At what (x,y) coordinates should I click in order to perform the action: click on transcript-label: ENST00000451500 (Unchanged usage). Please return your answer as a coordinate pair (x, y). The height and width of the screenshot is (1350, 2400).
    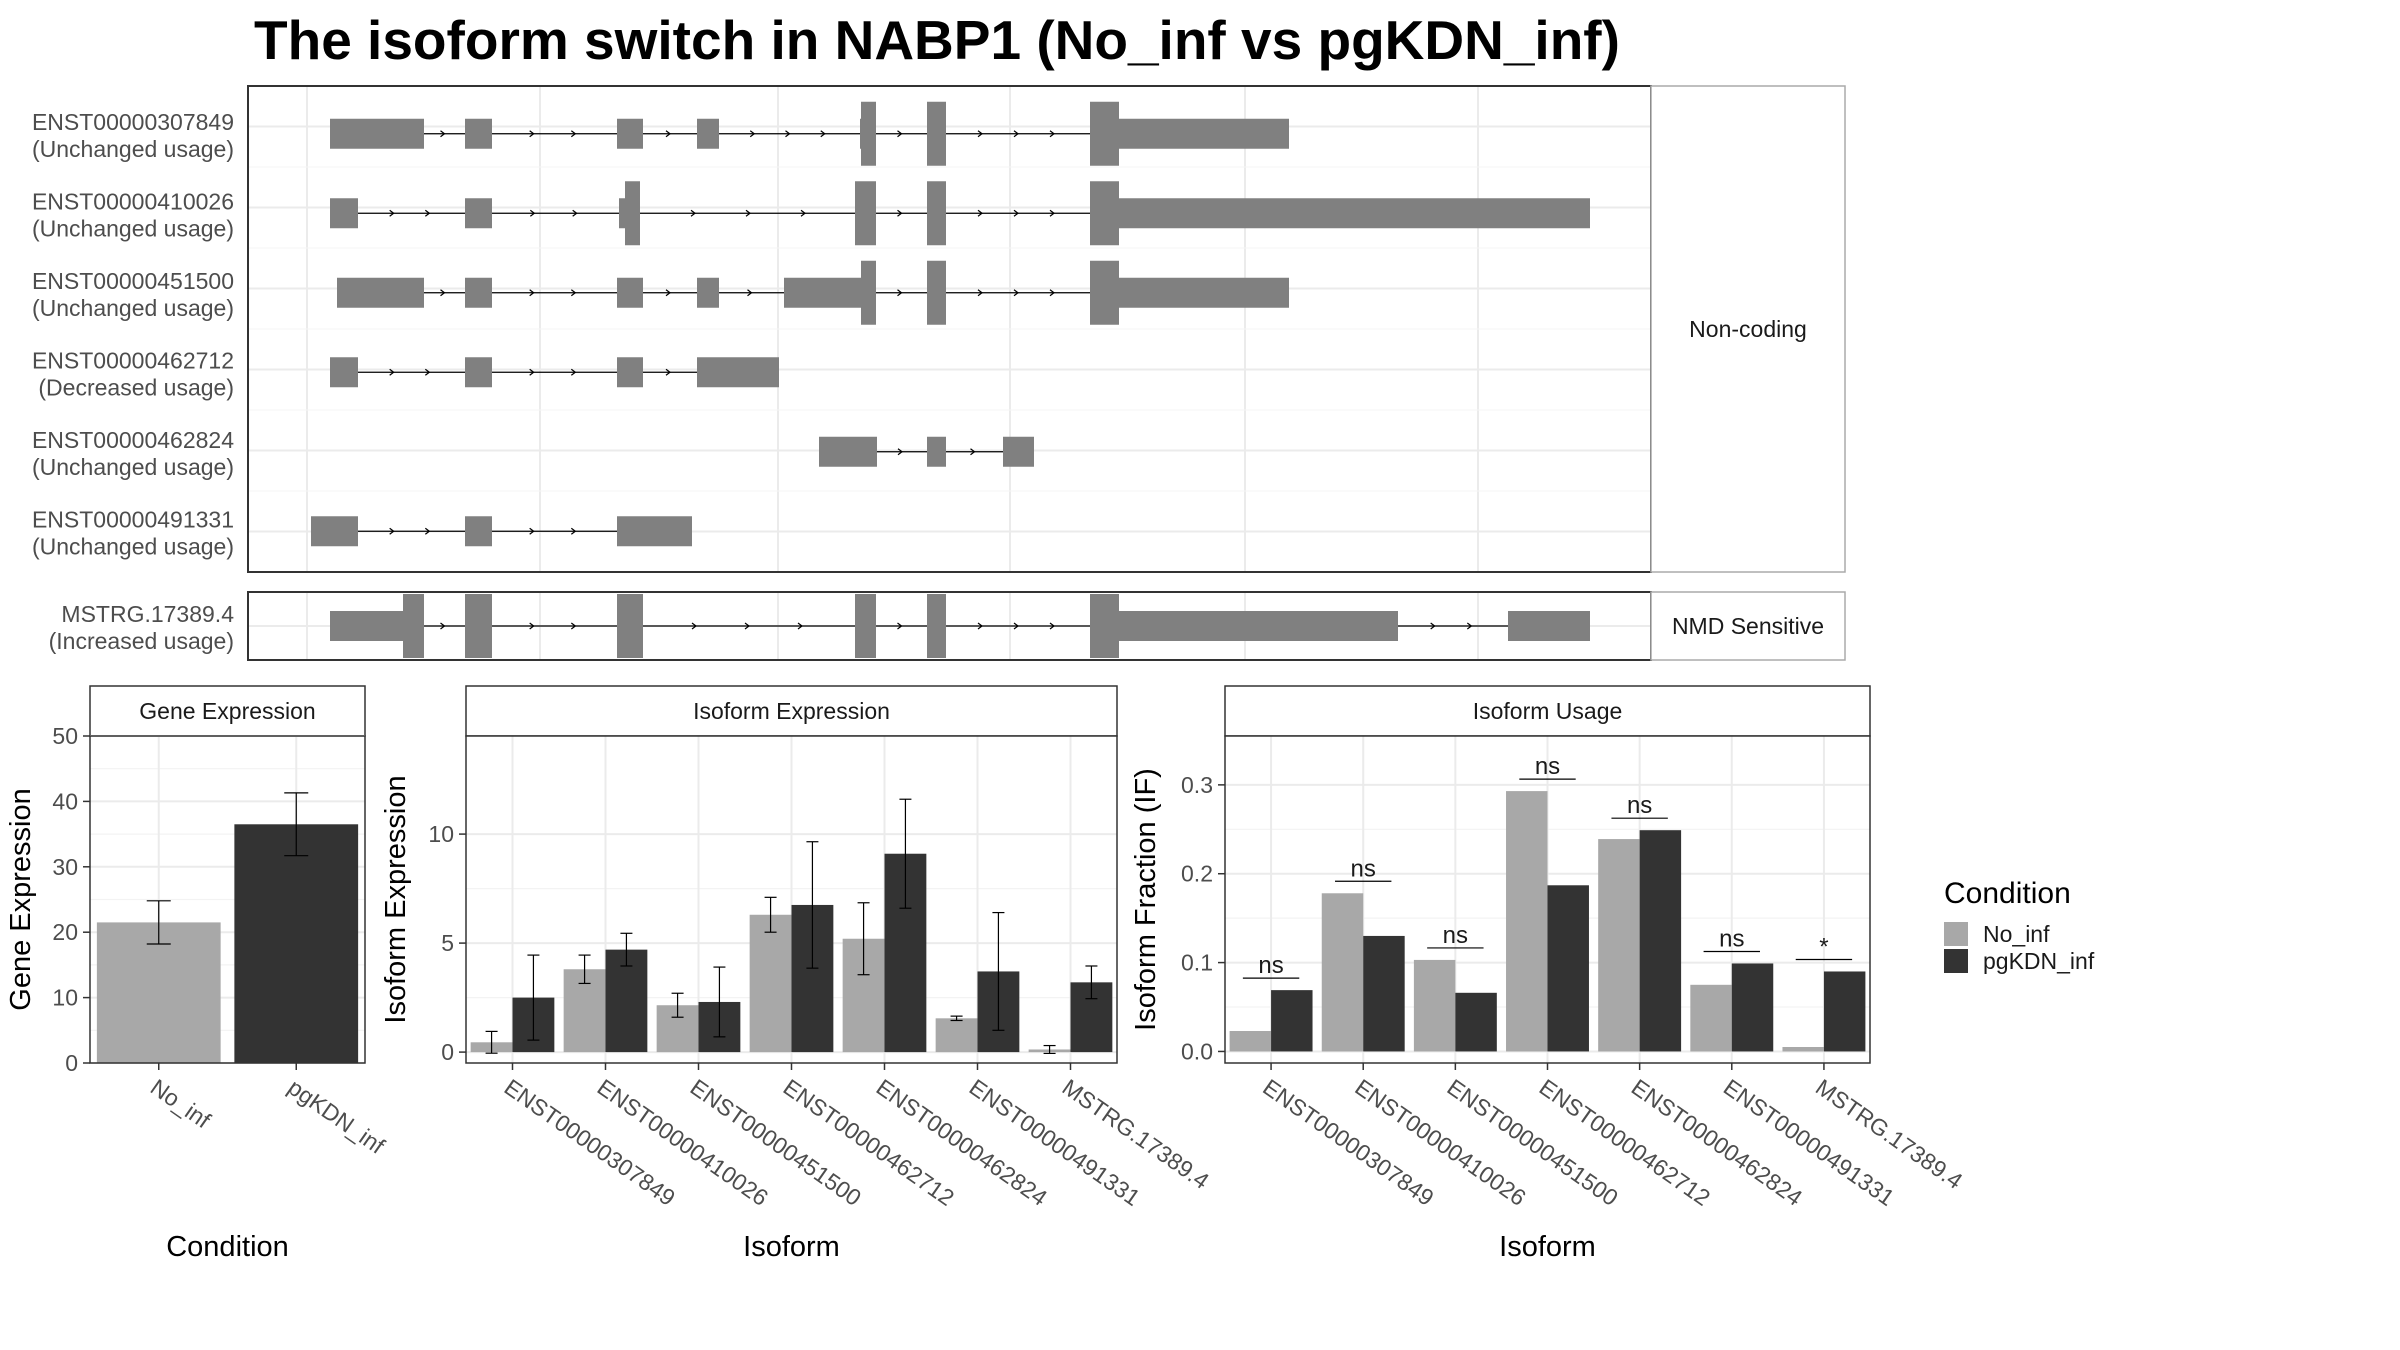
    Looking at the image, I should click on (133, 294).